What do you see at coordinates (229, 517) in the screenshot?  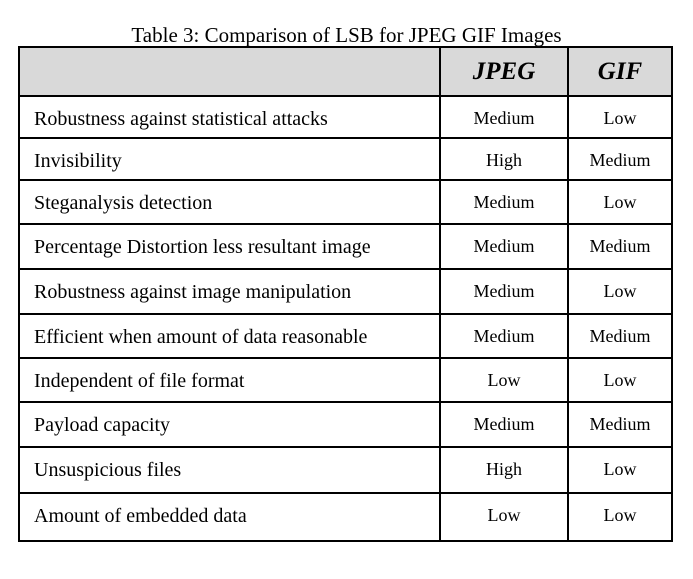 I see `feature-cell: Amount of embedded data` at bounding box center [229, 517].